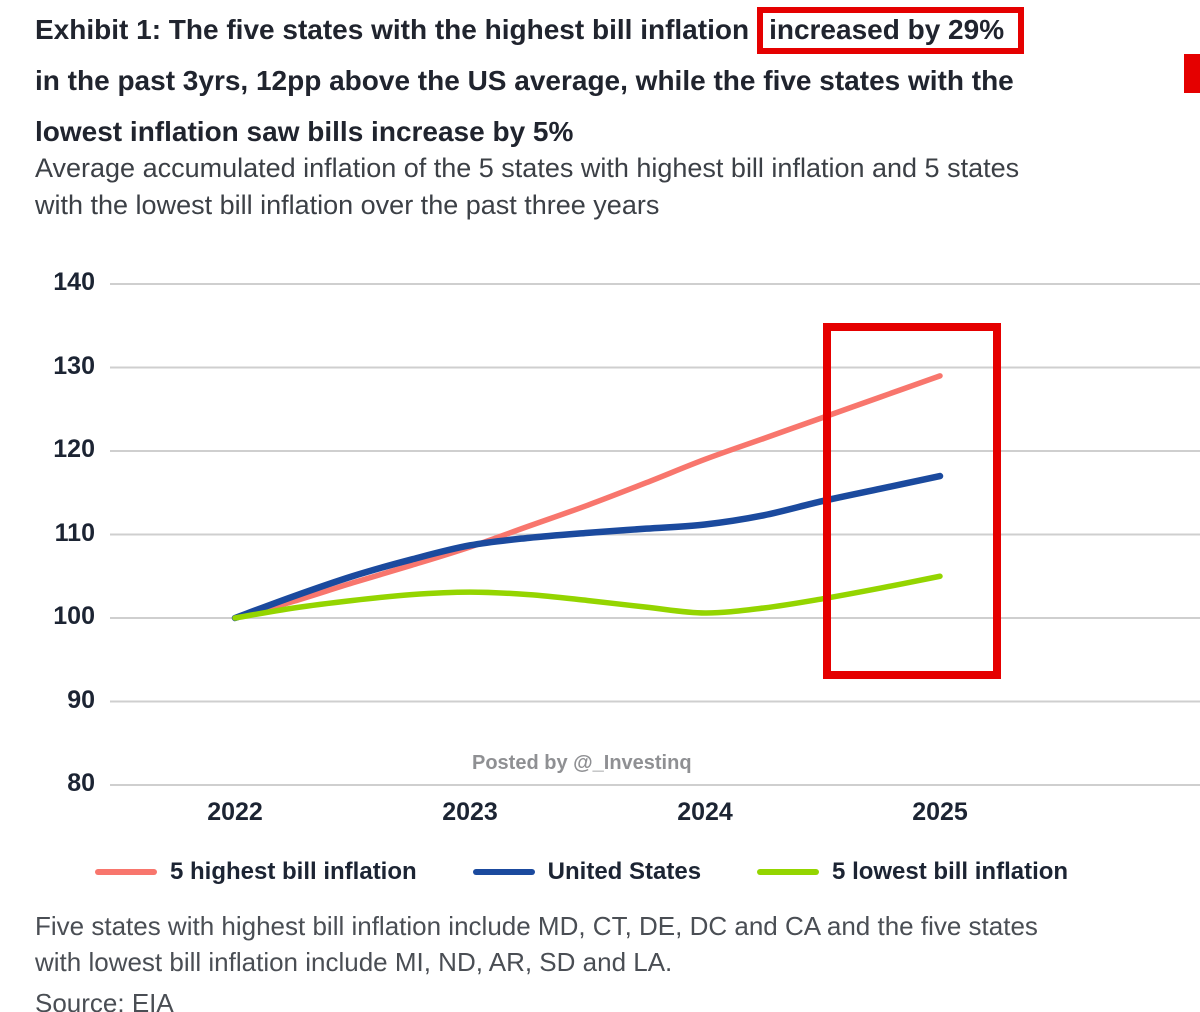 The width and height of the screenshot is (1200, 1012). I want to click on y-axis-tick-label: 90, so click(81, 699).